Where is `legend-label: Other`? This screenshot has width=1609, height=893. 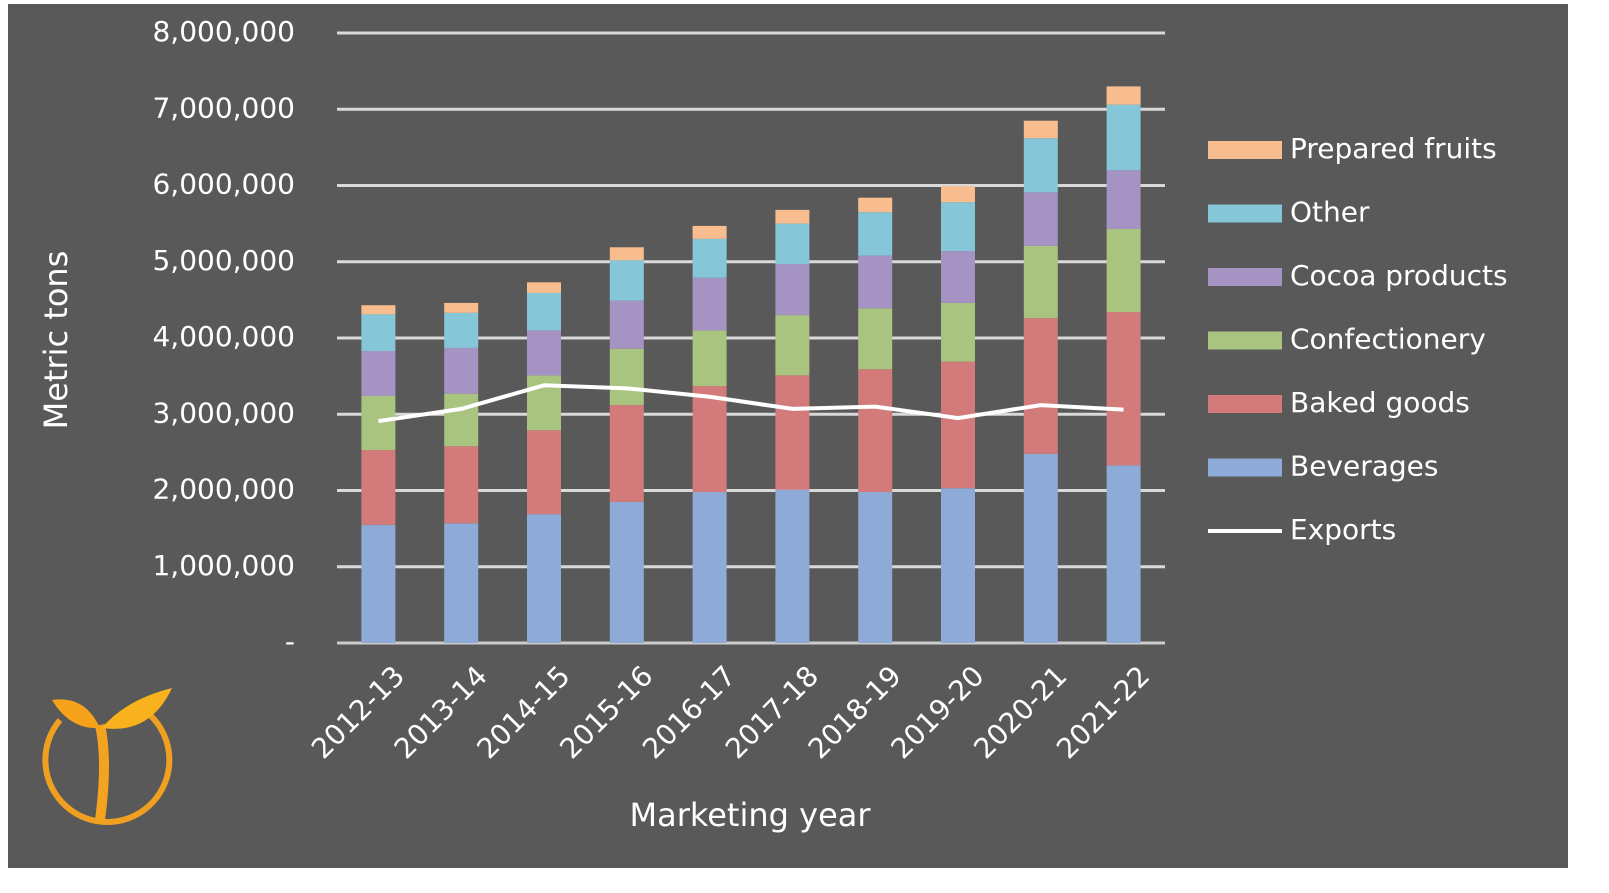
legend-label: Other is located at coordinates (1330, 212).